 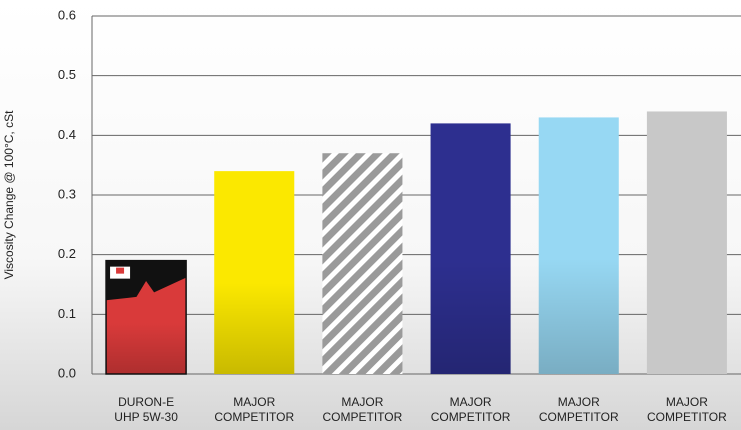 What do you see at coordinates (67, 74) in the screenshot?
I see `y-tick-label: 0.5` at bounding box center [67, 74].